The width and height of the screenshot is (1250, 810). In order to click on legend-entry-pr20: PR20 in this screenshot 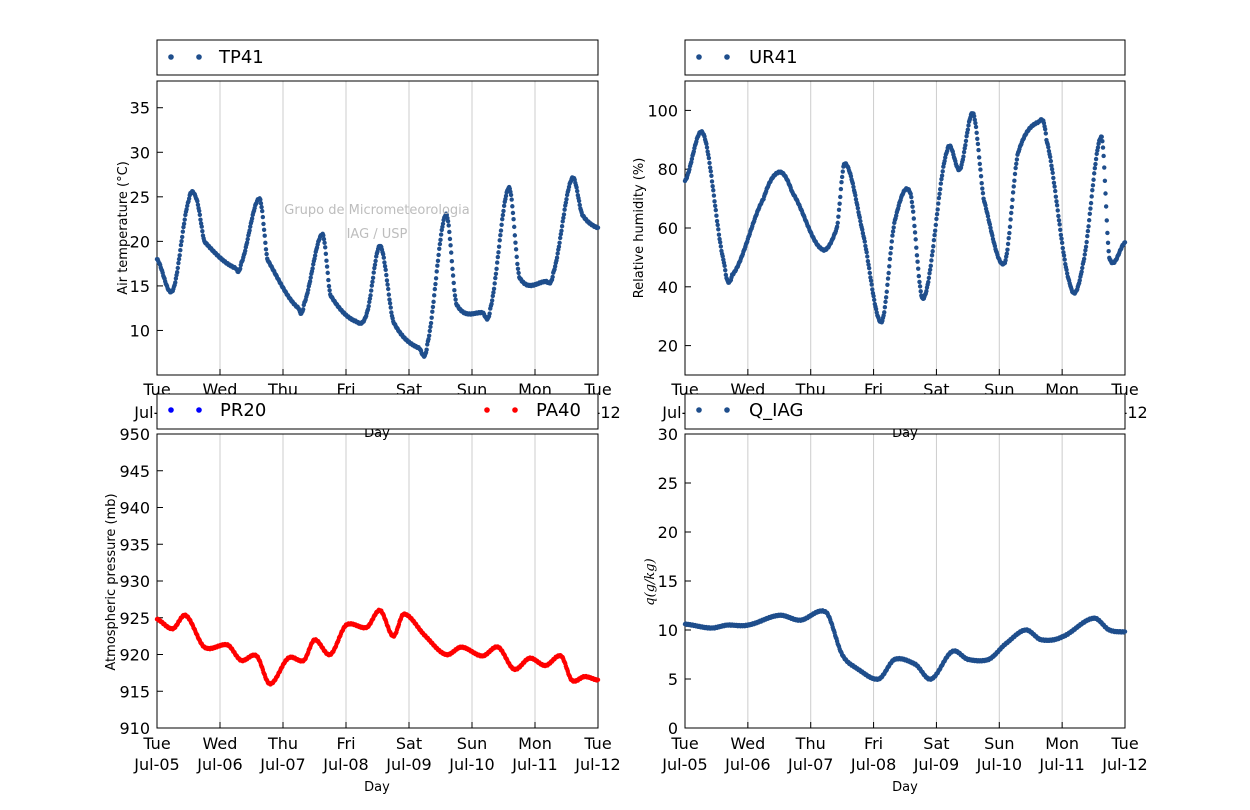, I will do `click(243, 410)`.